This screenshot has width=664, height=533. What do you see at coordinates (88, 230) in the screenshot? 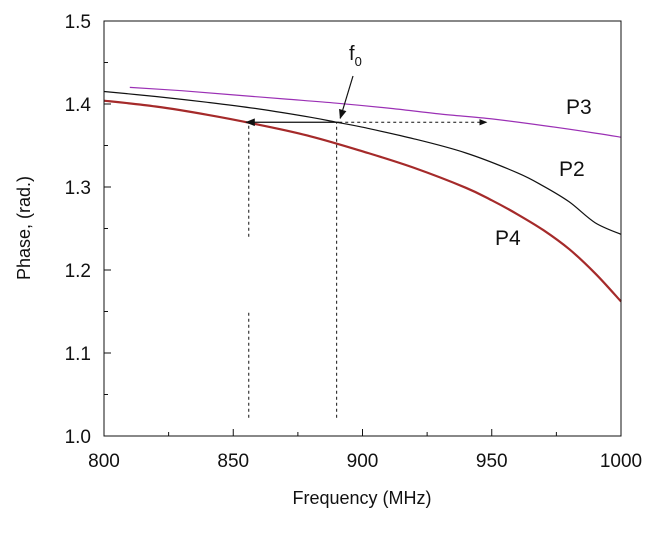
I see `y-ticks: 1.0 1.1 1.2 1.3 1.4 1.5` at bounding box center [88, 230].